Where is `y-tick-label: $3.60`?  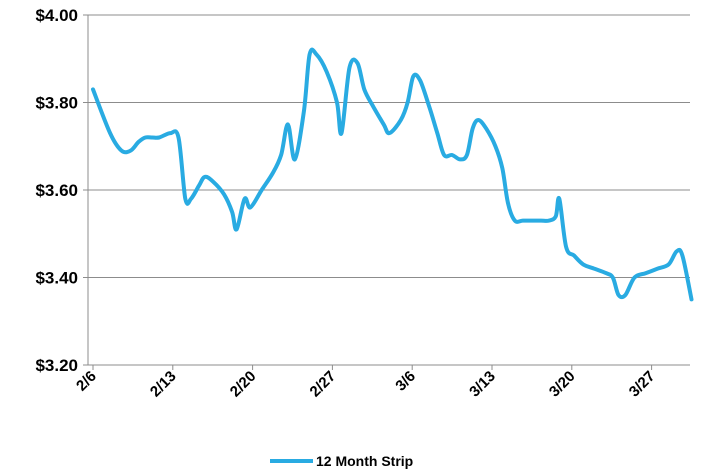
y-tick-label: $3.60 is located at coordinates (56, 190).